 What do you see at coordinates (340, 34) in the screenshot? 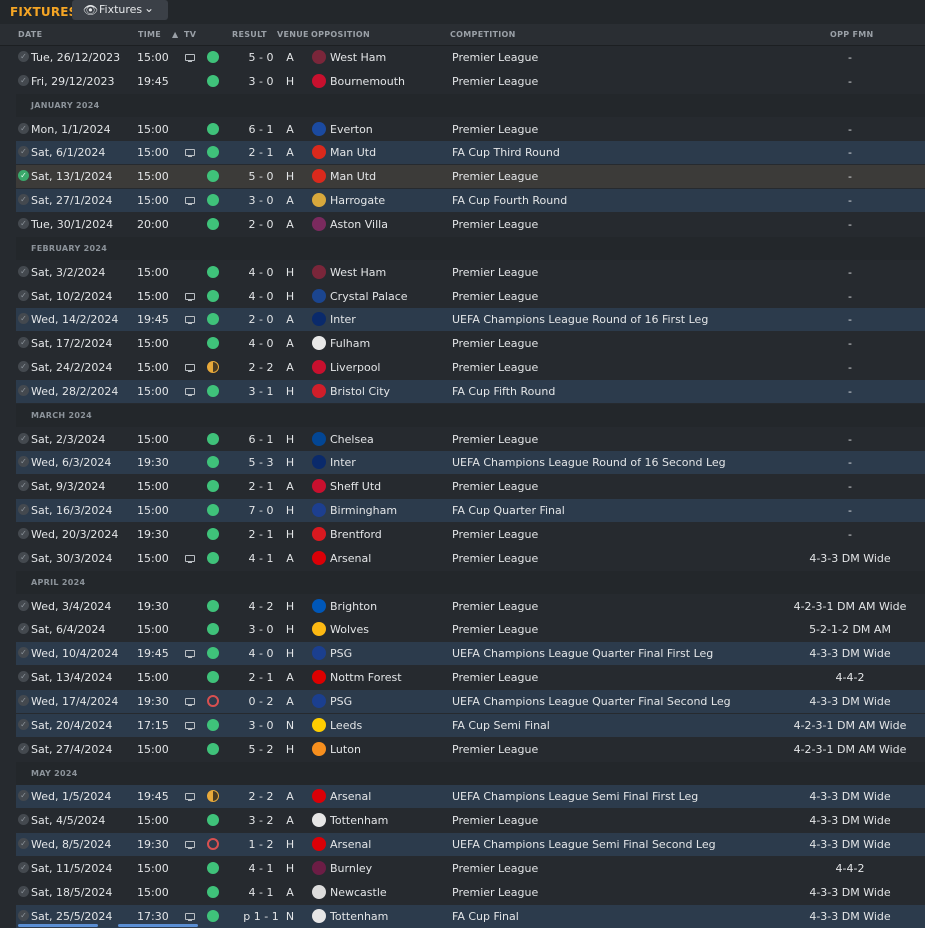
I see `column-header-opposition: OPPOSITION` at bounding box center [340, 34].